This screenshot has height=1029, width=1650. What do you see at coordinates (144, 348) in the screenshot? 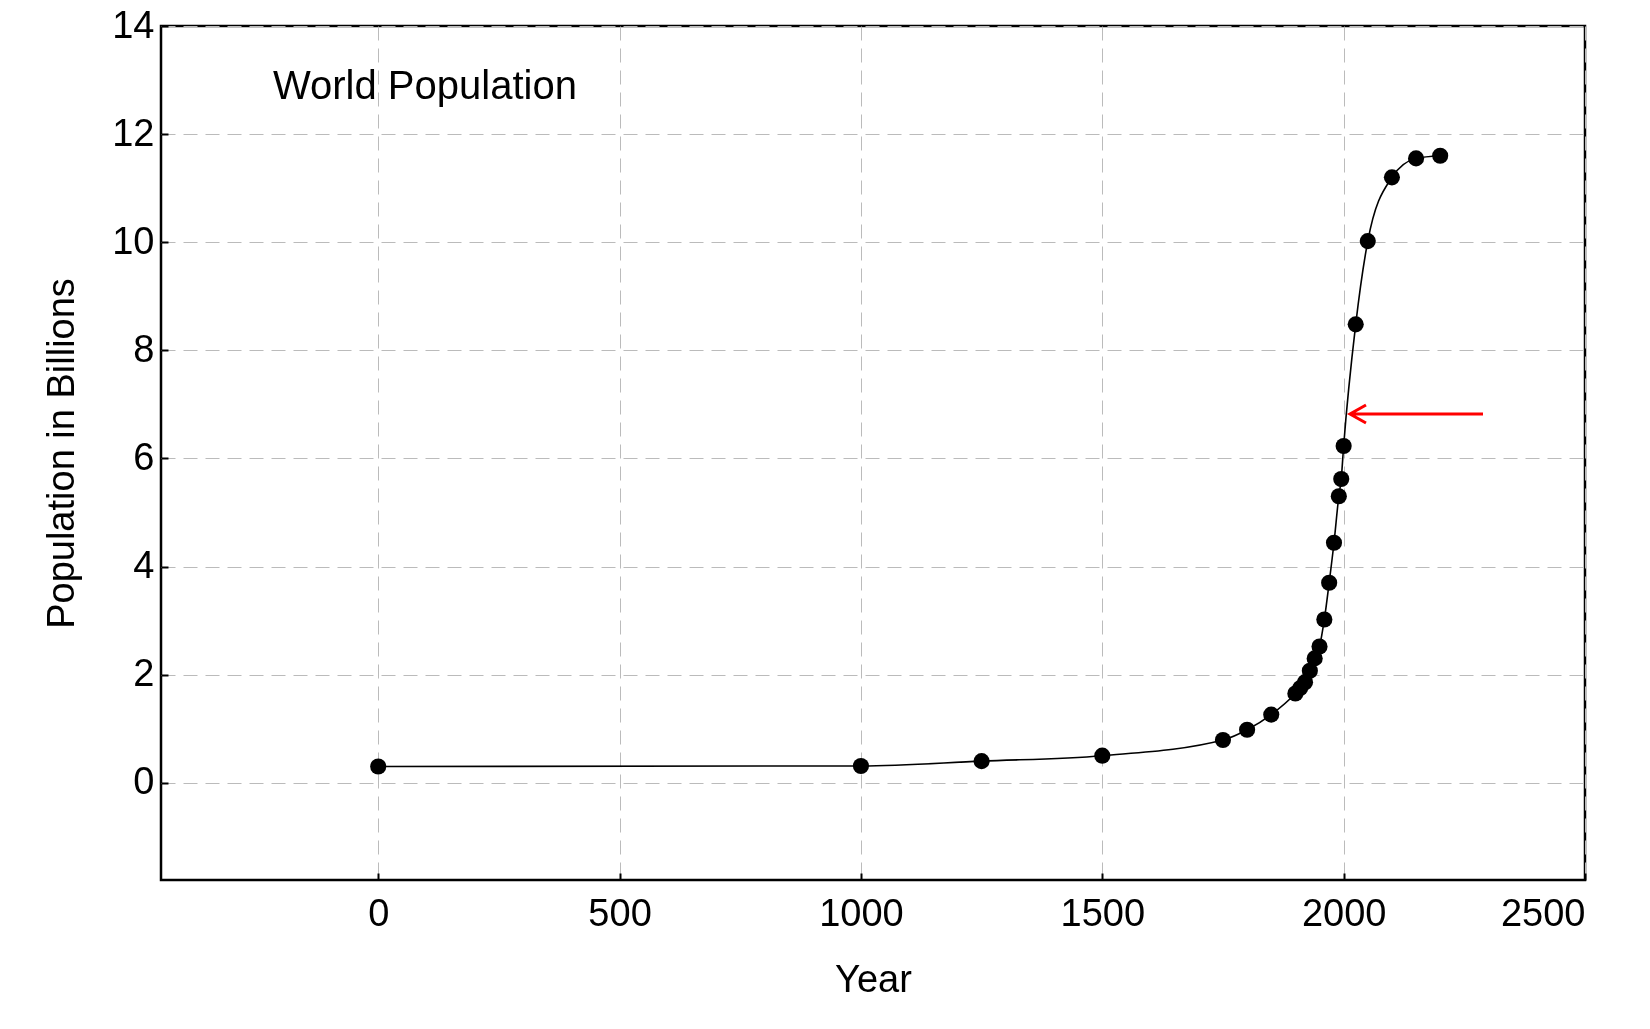
I see `y-tick-label: 8` at bounding box center [144, 348].